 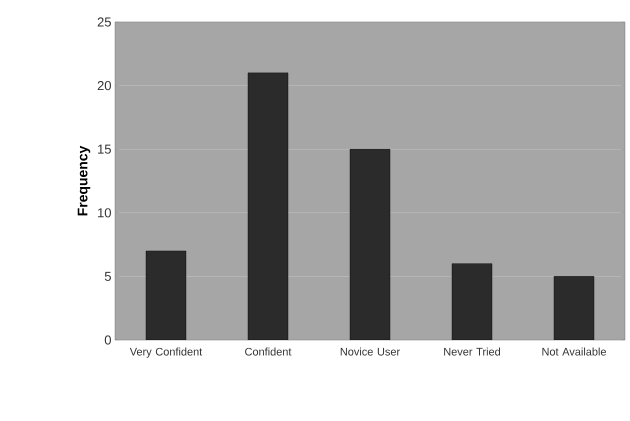 What do you see at coordinates (104, 213) in the screenshot?
I see `y-tick-label: 10` at bounding box center [104, 213].